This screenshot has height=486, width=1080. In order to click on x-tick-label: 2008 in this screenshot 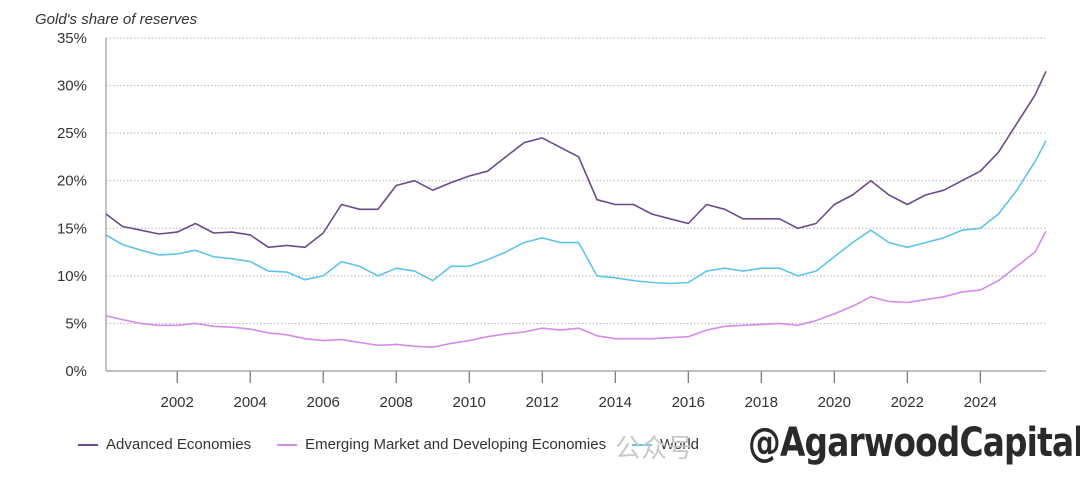, I will do `click(396, 402)`.